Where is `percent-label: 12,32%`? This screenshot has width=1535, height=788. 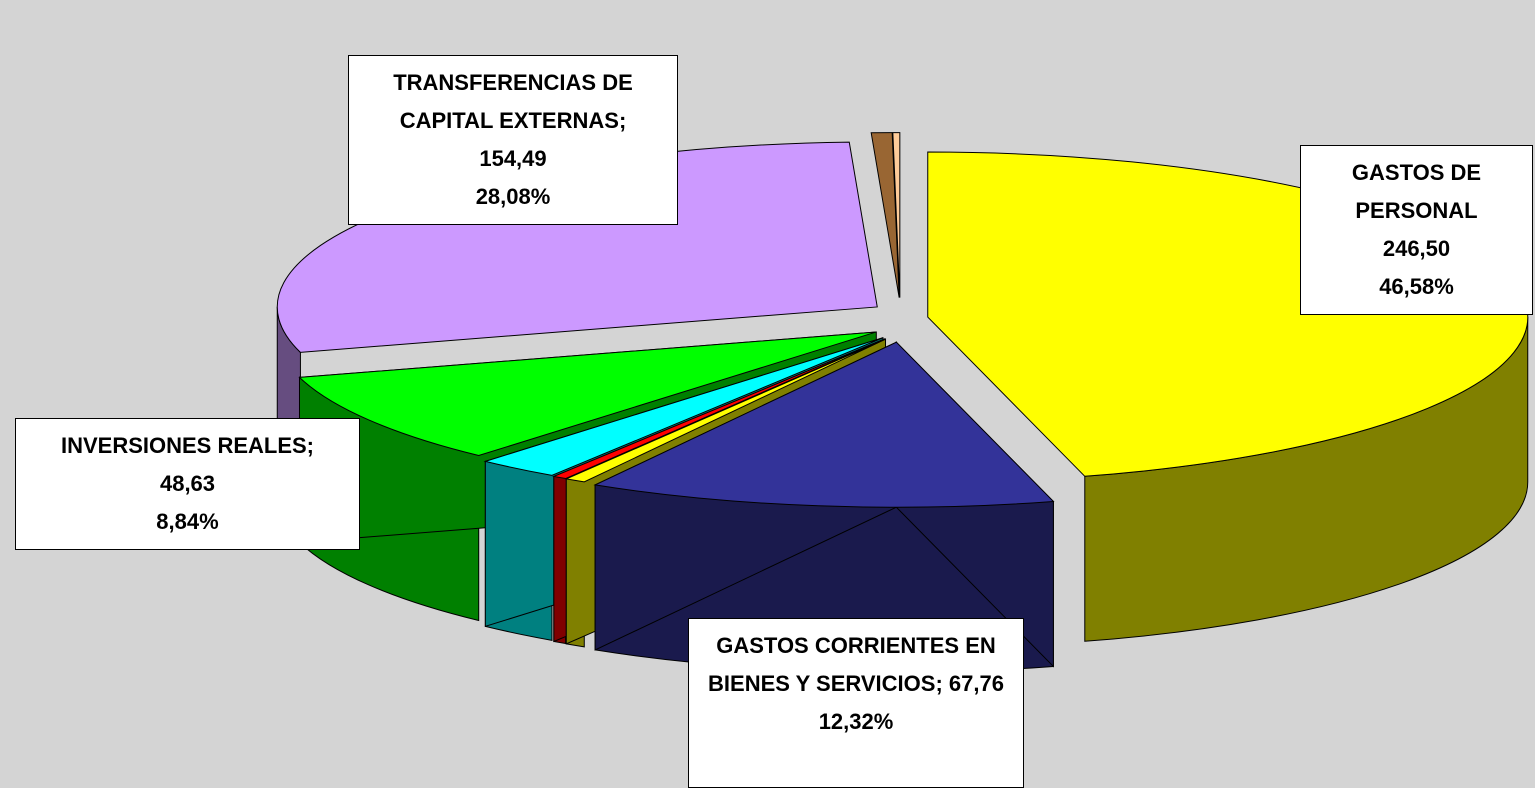
percent-label: 12,32% is located at coordinates (856, 721).